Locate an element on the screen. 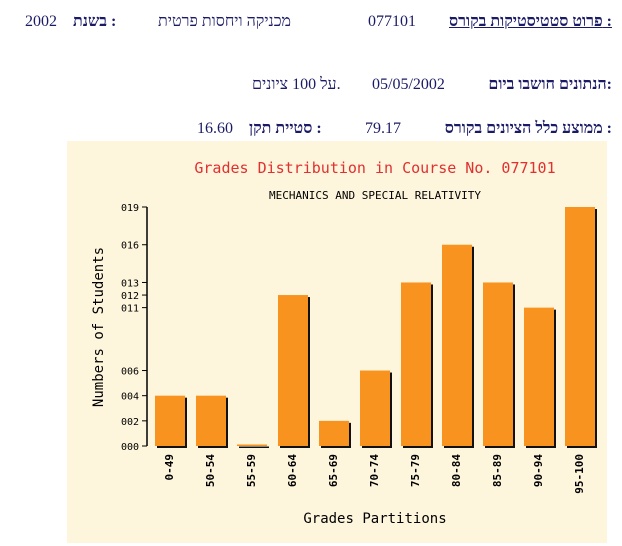  course-label: פרוט סטטיסטיקות בקורס : is located at coordinates (530, 21).